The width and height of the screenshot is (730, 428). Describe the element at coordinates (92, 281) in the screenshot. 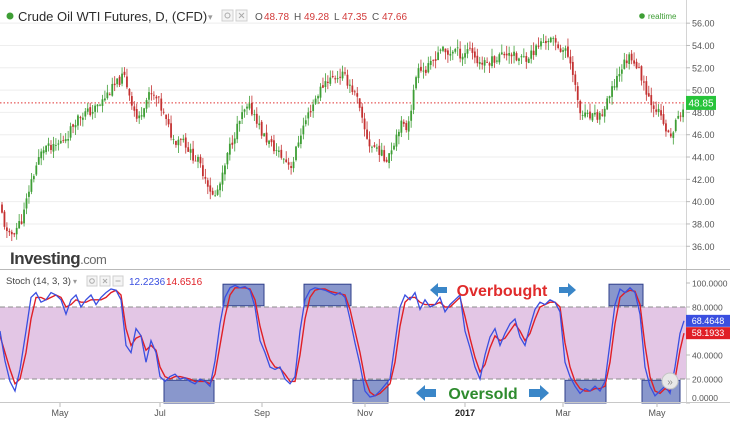

I see `stoch-settings-icon` at that location.